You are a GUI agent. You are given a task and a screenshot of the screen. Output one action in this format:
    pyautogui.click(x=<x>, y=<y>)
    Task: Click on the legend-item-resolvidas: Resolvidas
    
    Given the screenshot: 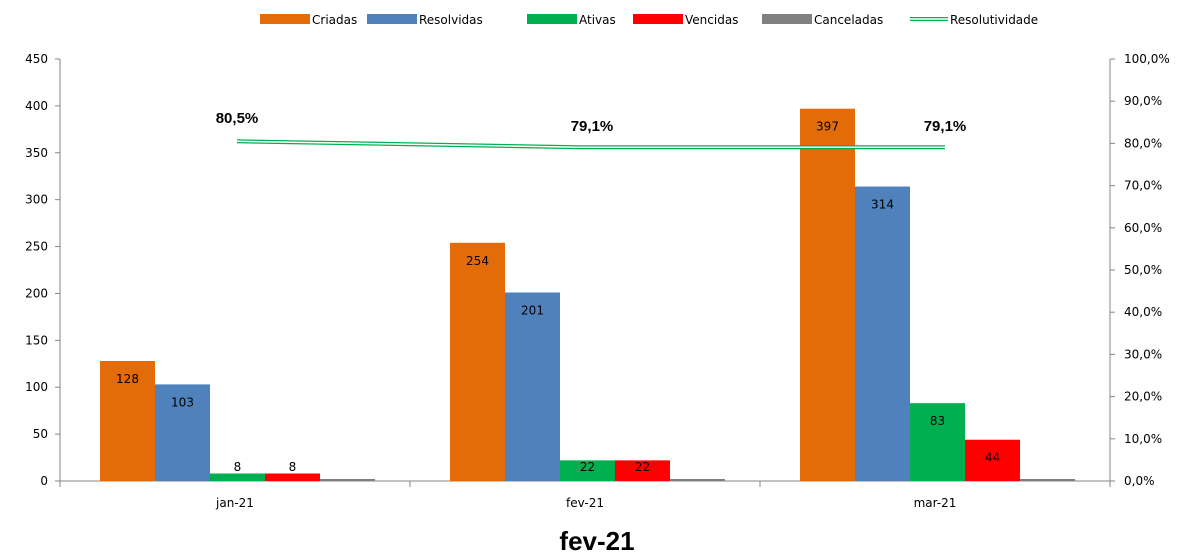 What is the action you would take?
    pyautogui.click(x=425, y=20)
    